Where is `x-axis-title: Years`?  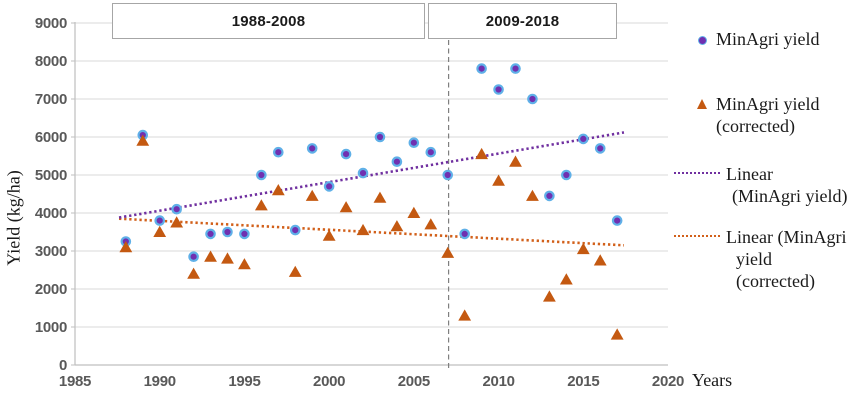
x-axis-title: Years is located at coordinates (712, 380).